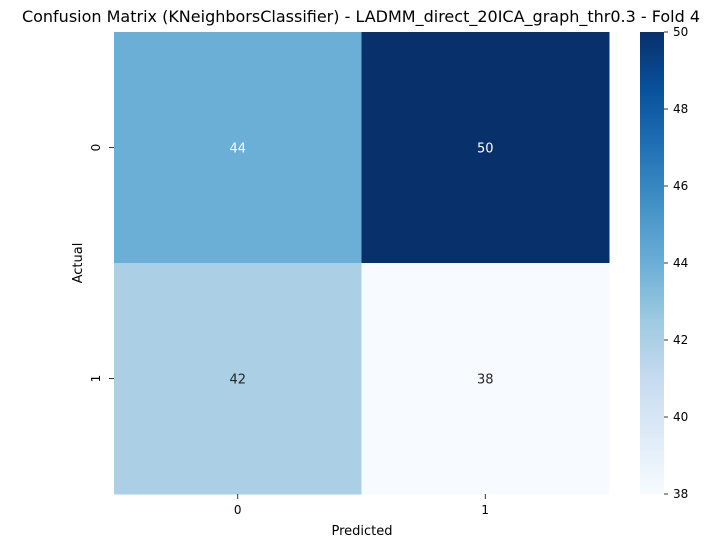 This screenshot has width=723, height=547. What do you see at coordinates (680, 494) in the screenshot?
I see `colorbar-tick-label: 38` at bounding box center [680, 494].